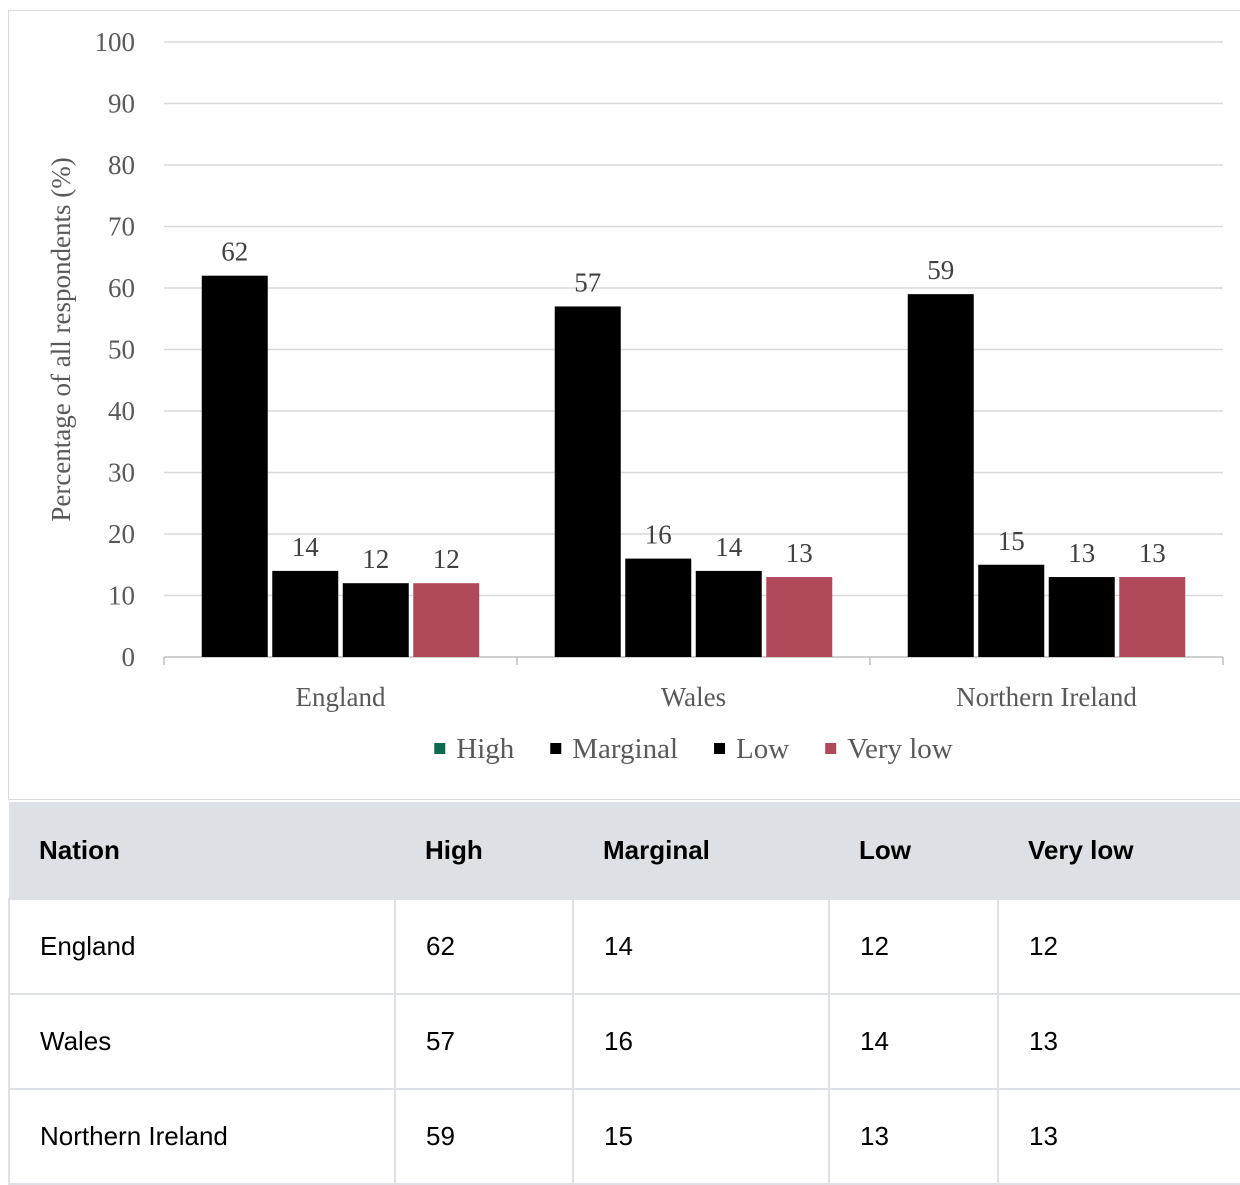  What do you see at coordinates (202, 1136) in the screenshot?
I see `table-cell: Northern Ireland` at bounding box center [202, 1136].